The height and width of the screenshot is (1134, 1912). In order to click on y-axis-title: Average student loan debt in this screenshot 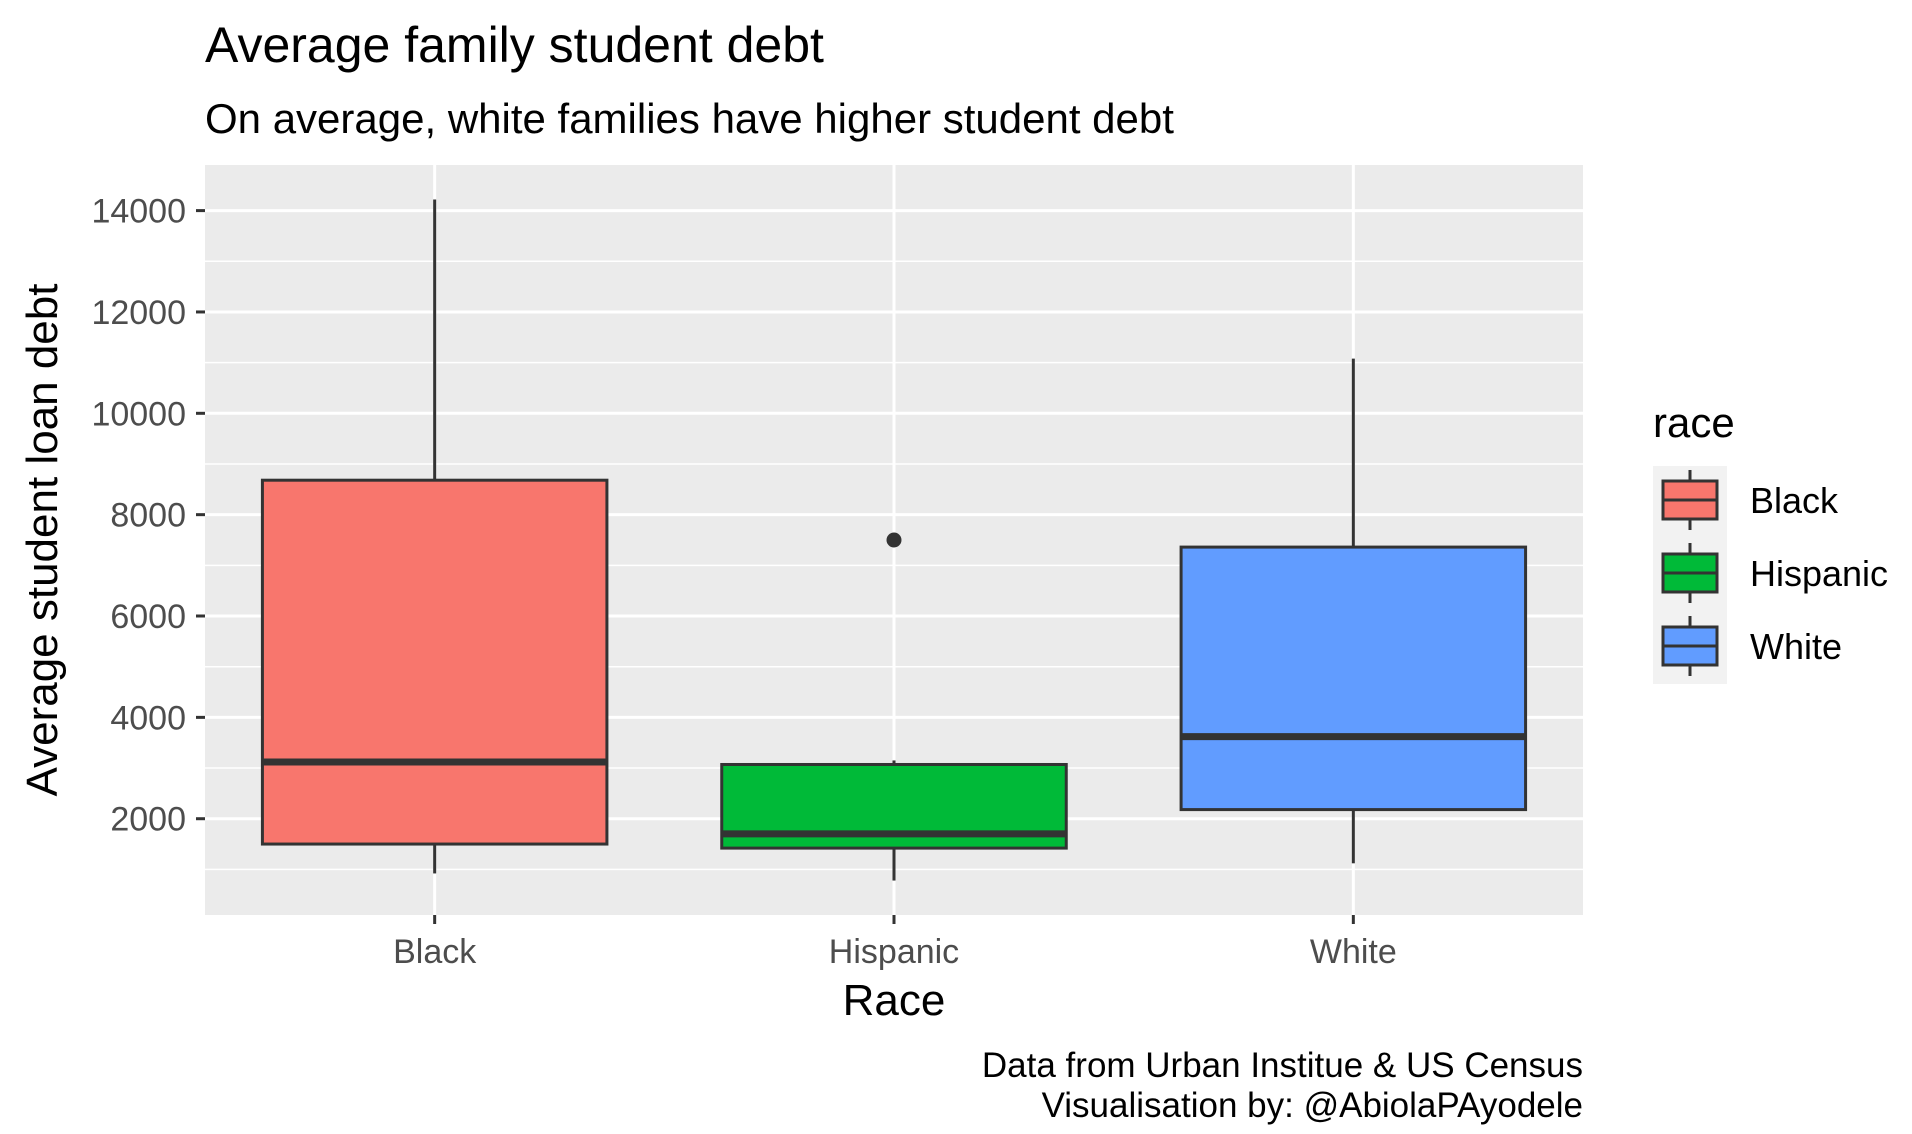, I will do `click(42, 540)`.